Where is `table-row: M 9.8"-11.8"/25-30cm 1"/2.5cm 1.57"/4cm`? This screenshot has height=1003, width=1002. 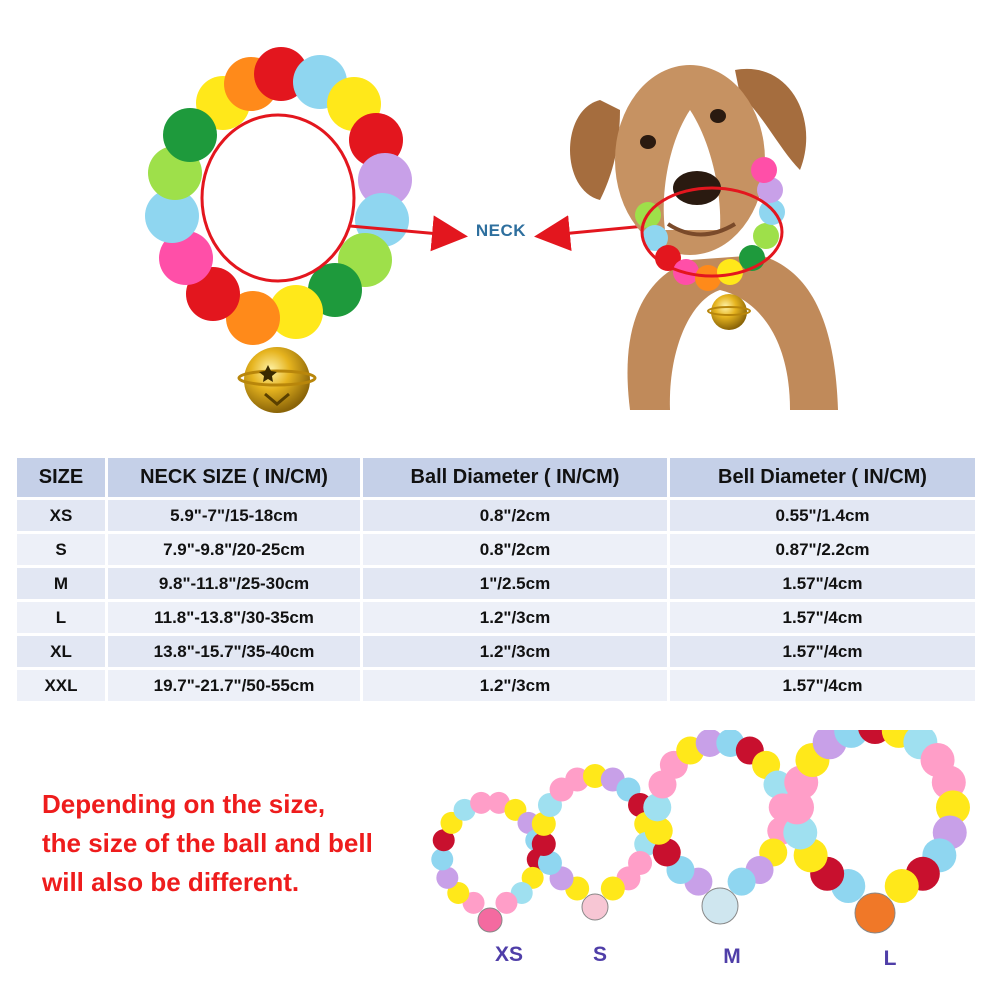 table-row: M 9.8"-11.8"/25-30cm 1"/2.5cm 1.57"/4cm is located at coordinates (496, 583).